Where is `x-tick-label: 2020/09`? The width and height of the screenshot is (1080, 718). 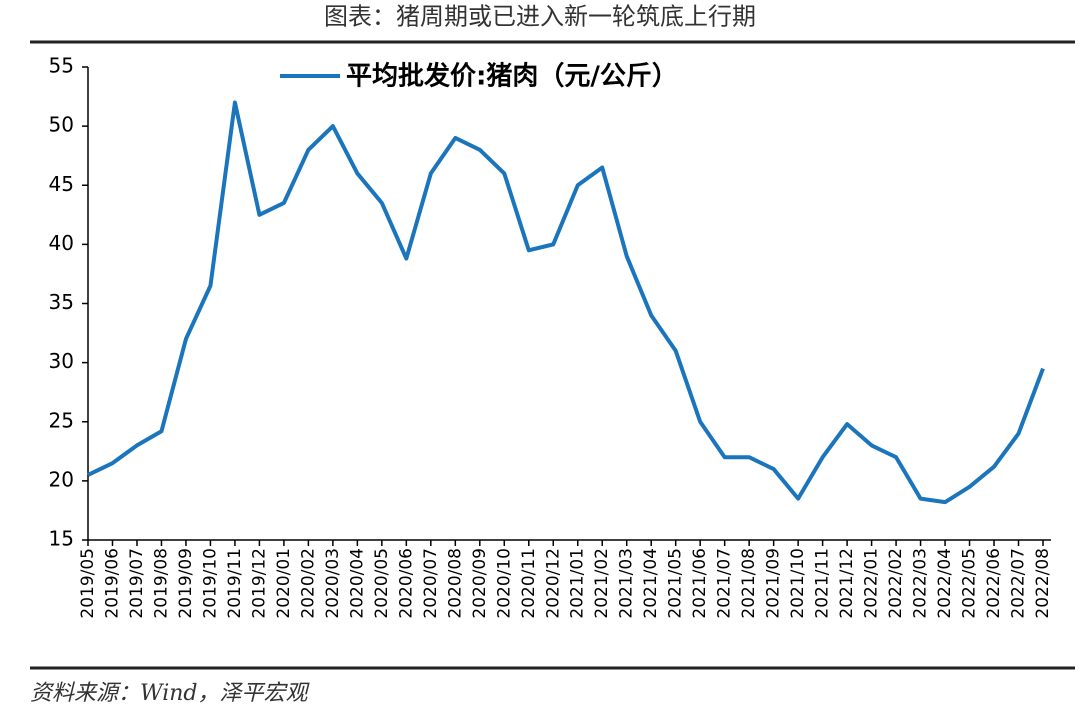
x-tick-label: 2020/09 is located at coordinates (480, 583).